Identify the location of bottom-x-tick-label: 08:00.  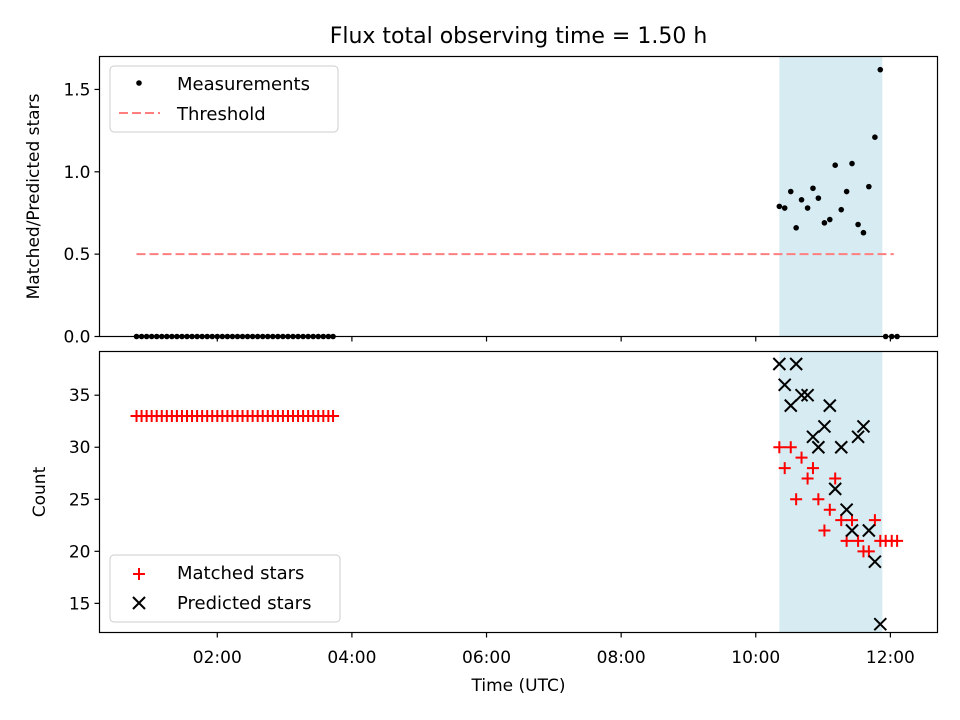
(621, 658).